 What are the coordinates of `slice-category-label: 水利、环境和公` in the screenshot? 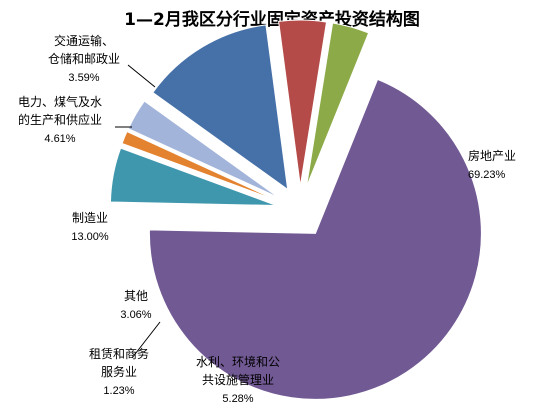 It's located at (238, 361).